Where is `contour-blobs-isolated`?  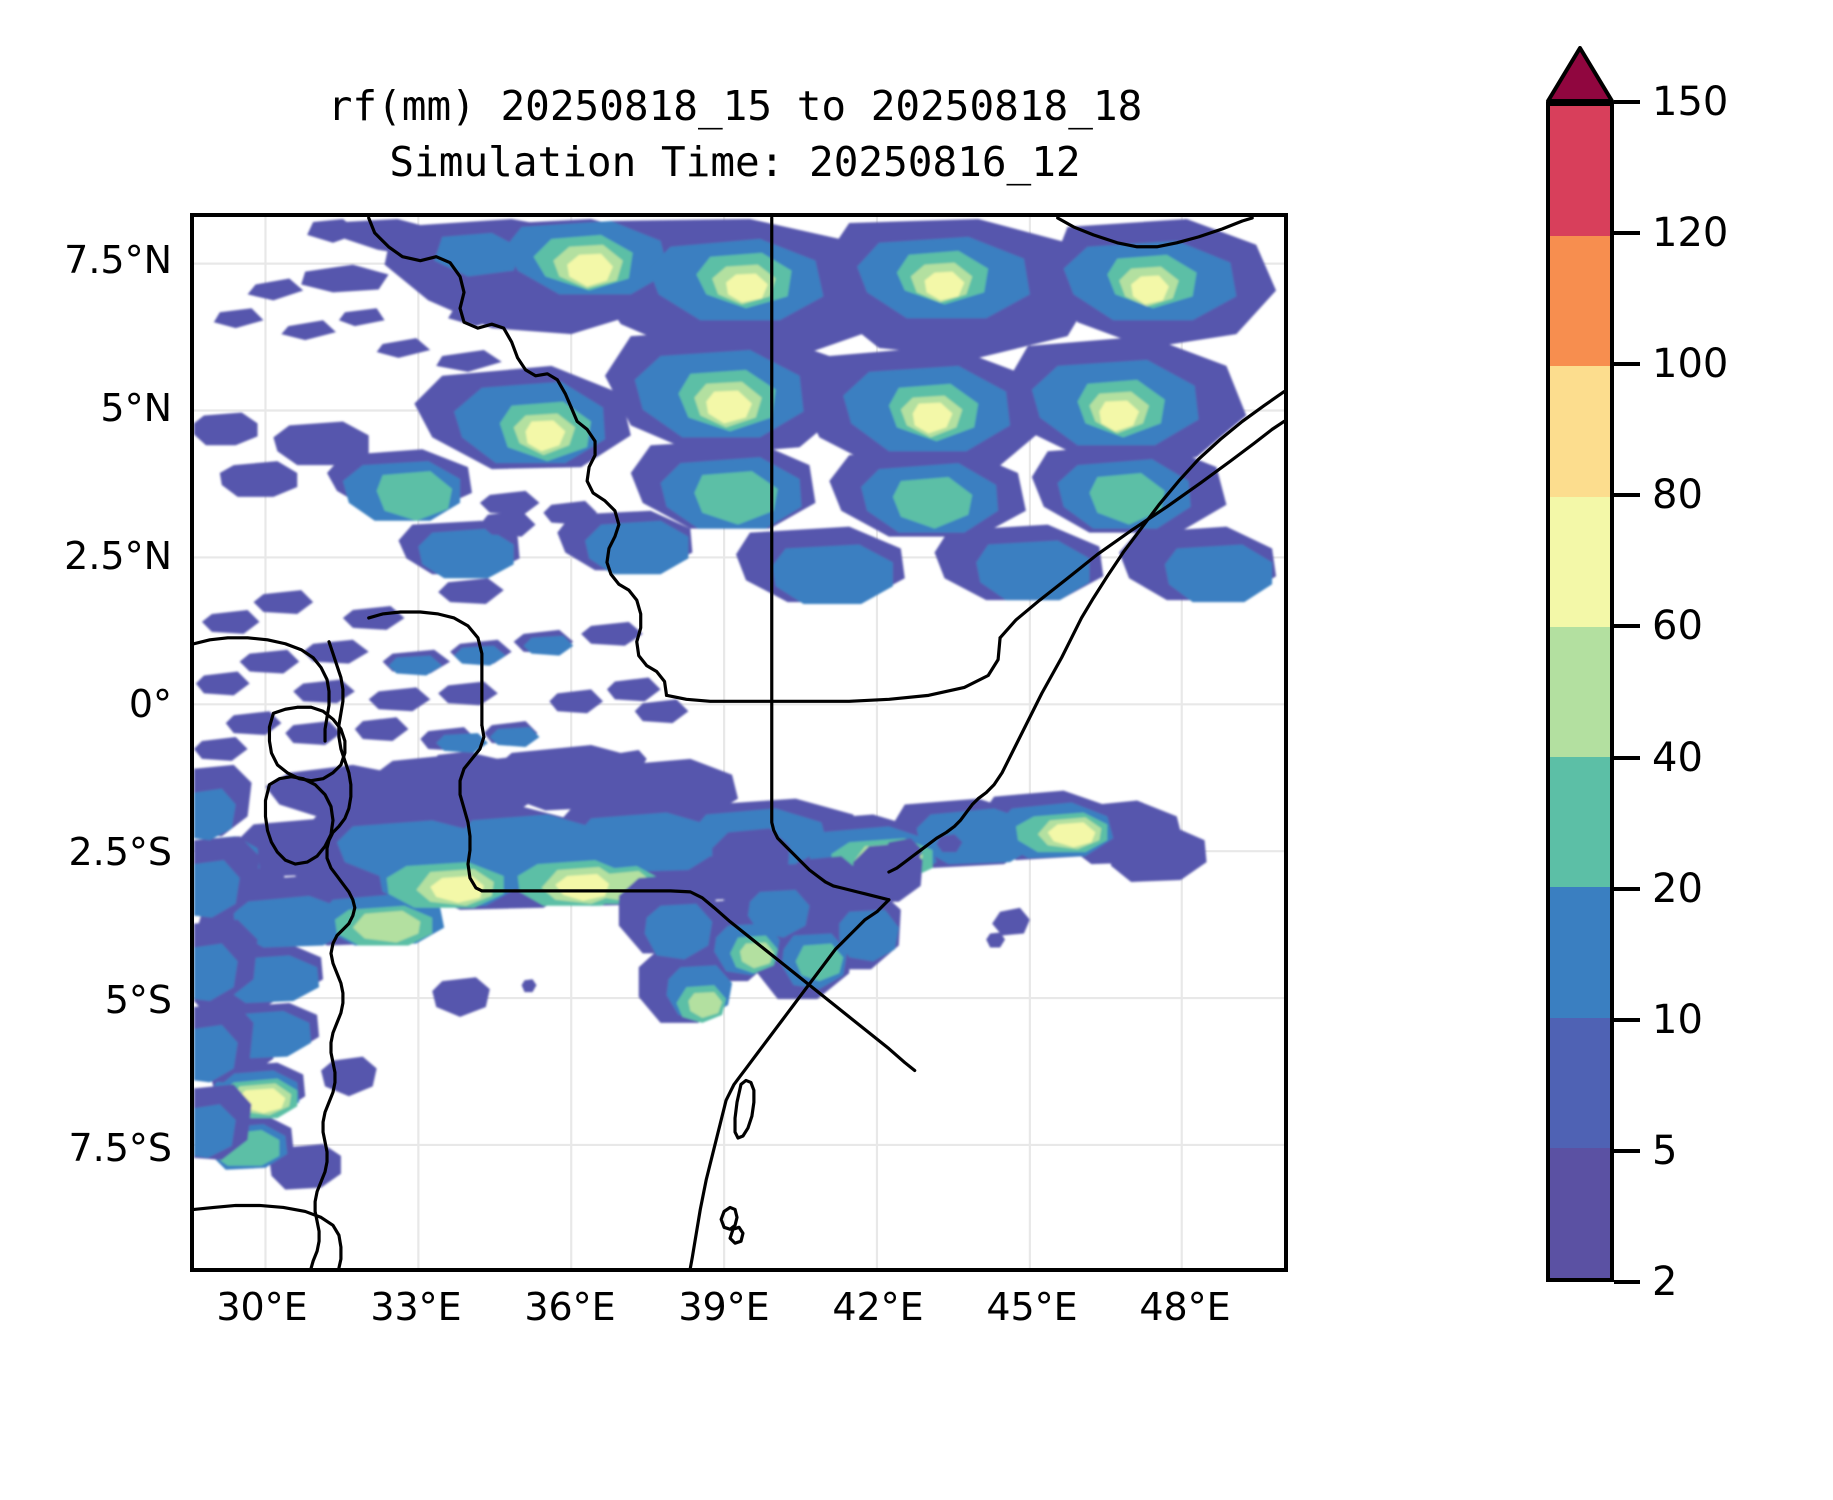
contour-blobs-isolated is located at coordinates (775, 871).